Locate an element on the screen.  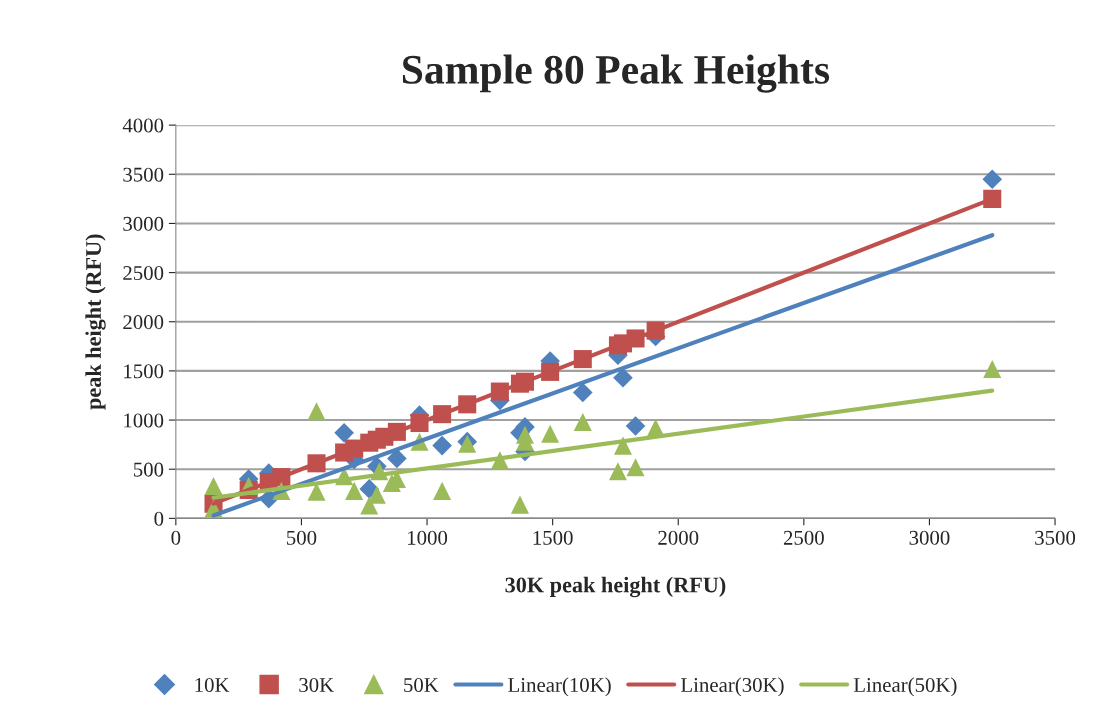
y-axis-title: peak height (RFU) is located at coordinates (95, 322).